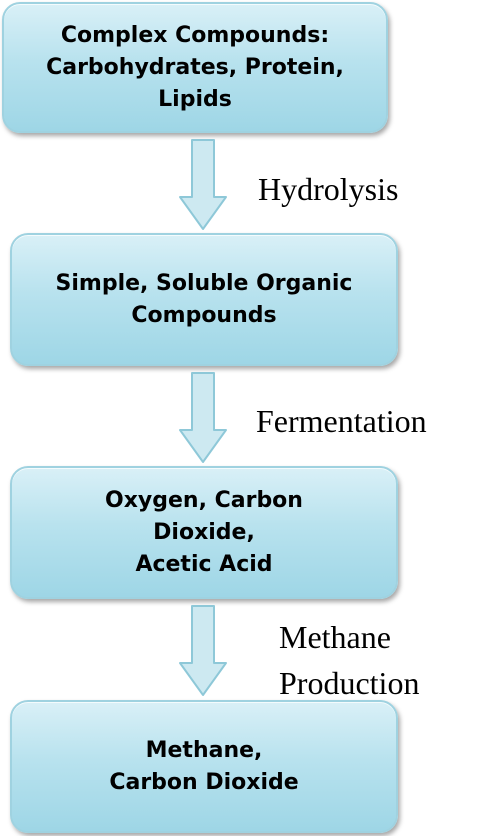  I want to click on stage-4-line-2: Carbon Dioxide, so click(204, 782).